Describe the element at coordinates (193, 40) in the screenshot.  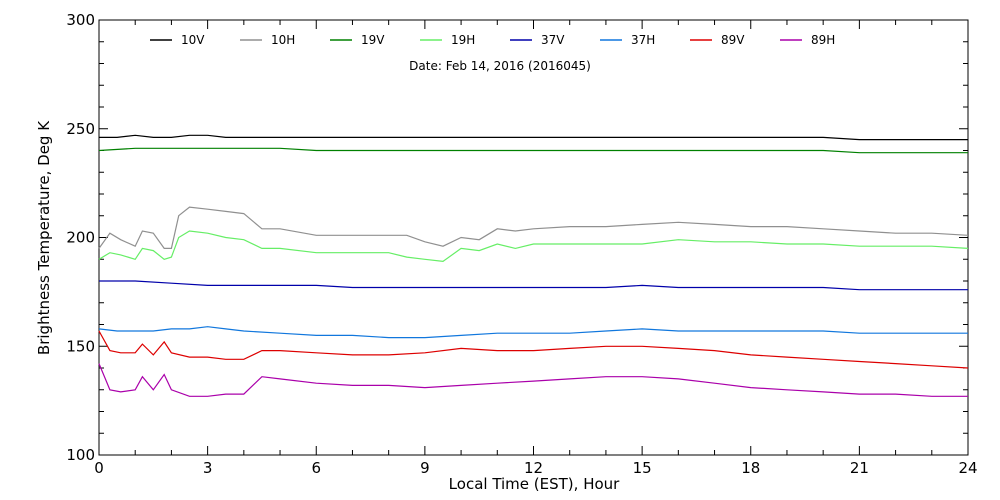
I see `legend-label-10v: 10V` at that location.